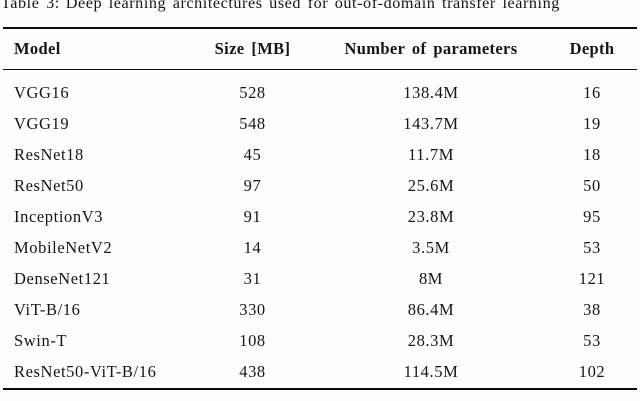 Image resolution: width=640 pixels, height=401 pixels. What do you see at coordinates (49, 154) in the screenshot?
I see `cell-model: ResNet18` at bounding box center [49, 154].